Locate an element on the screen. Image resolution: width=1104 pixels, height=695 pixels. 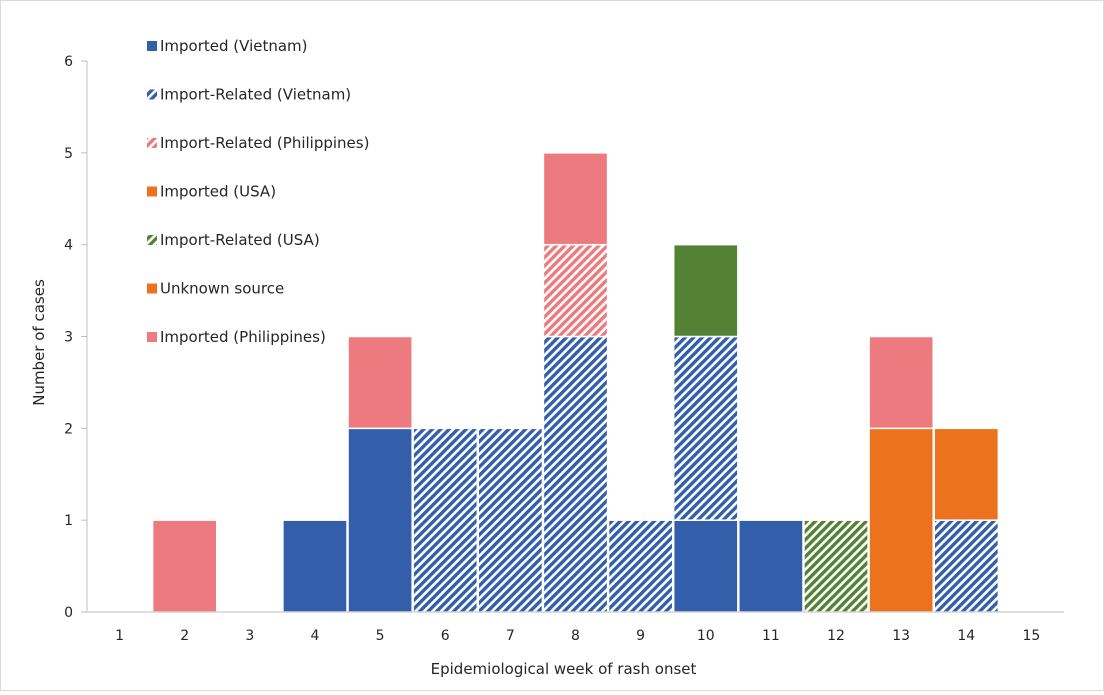
y-tick-label: 1 is located at coordinates (68, 521).